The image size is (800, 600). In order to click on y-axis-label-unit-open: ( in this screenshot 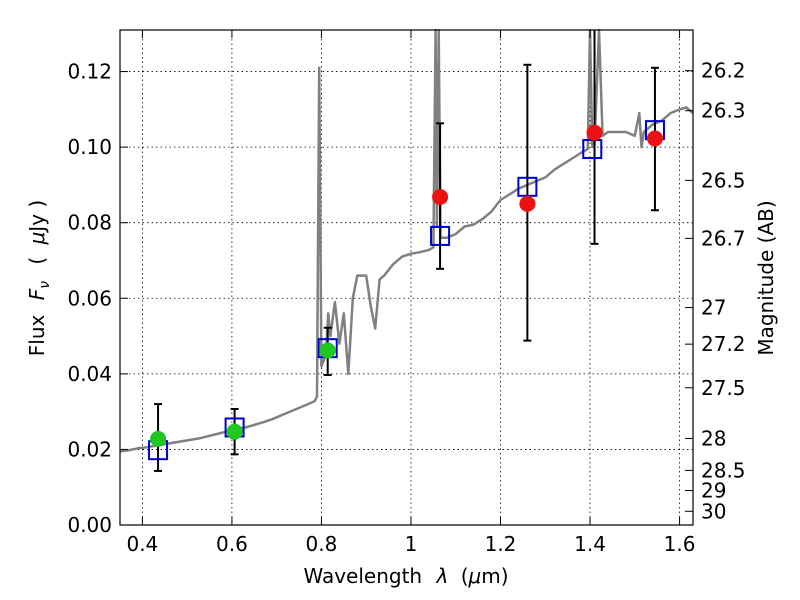, I will do `click(37, 261)`.